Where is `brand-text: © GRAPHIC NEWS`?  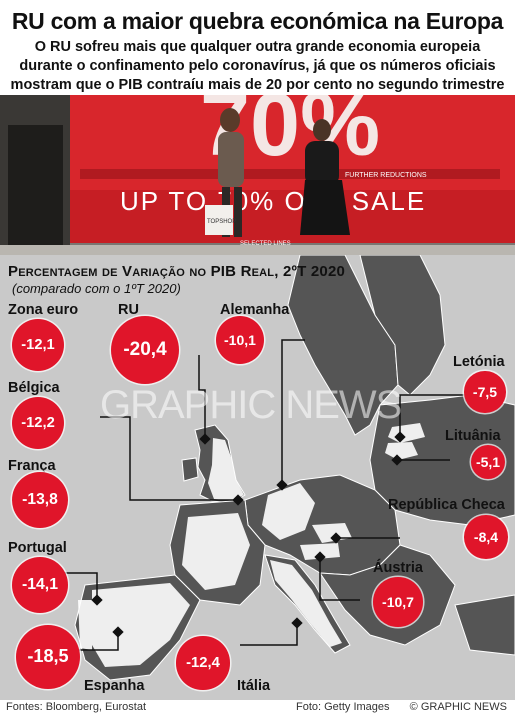 brand-text: © GRAPHIC NEWS is located at coordinates (458, 707).